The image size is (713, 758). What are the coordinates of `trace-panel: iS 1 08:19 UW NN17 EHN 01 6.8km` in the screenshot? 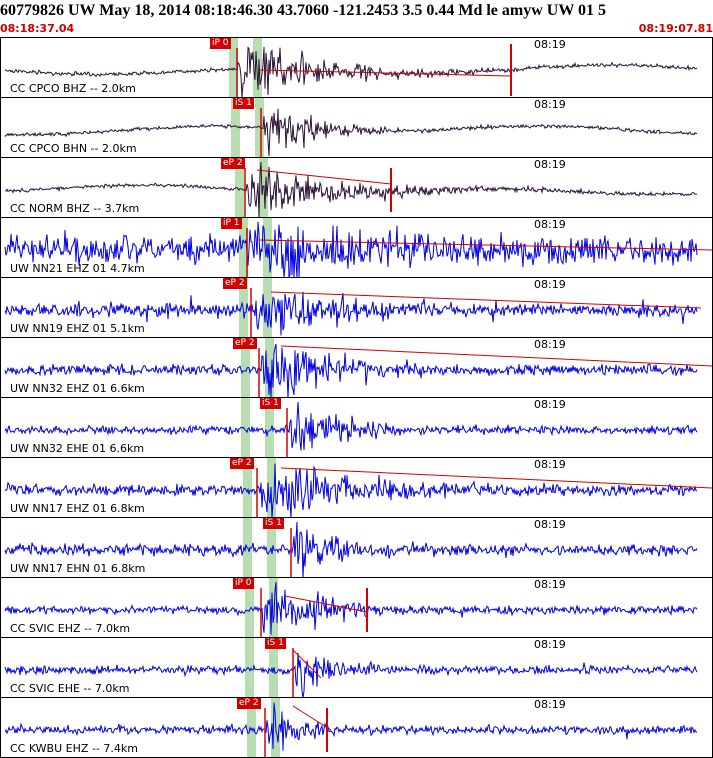 It's located at (356, 547).